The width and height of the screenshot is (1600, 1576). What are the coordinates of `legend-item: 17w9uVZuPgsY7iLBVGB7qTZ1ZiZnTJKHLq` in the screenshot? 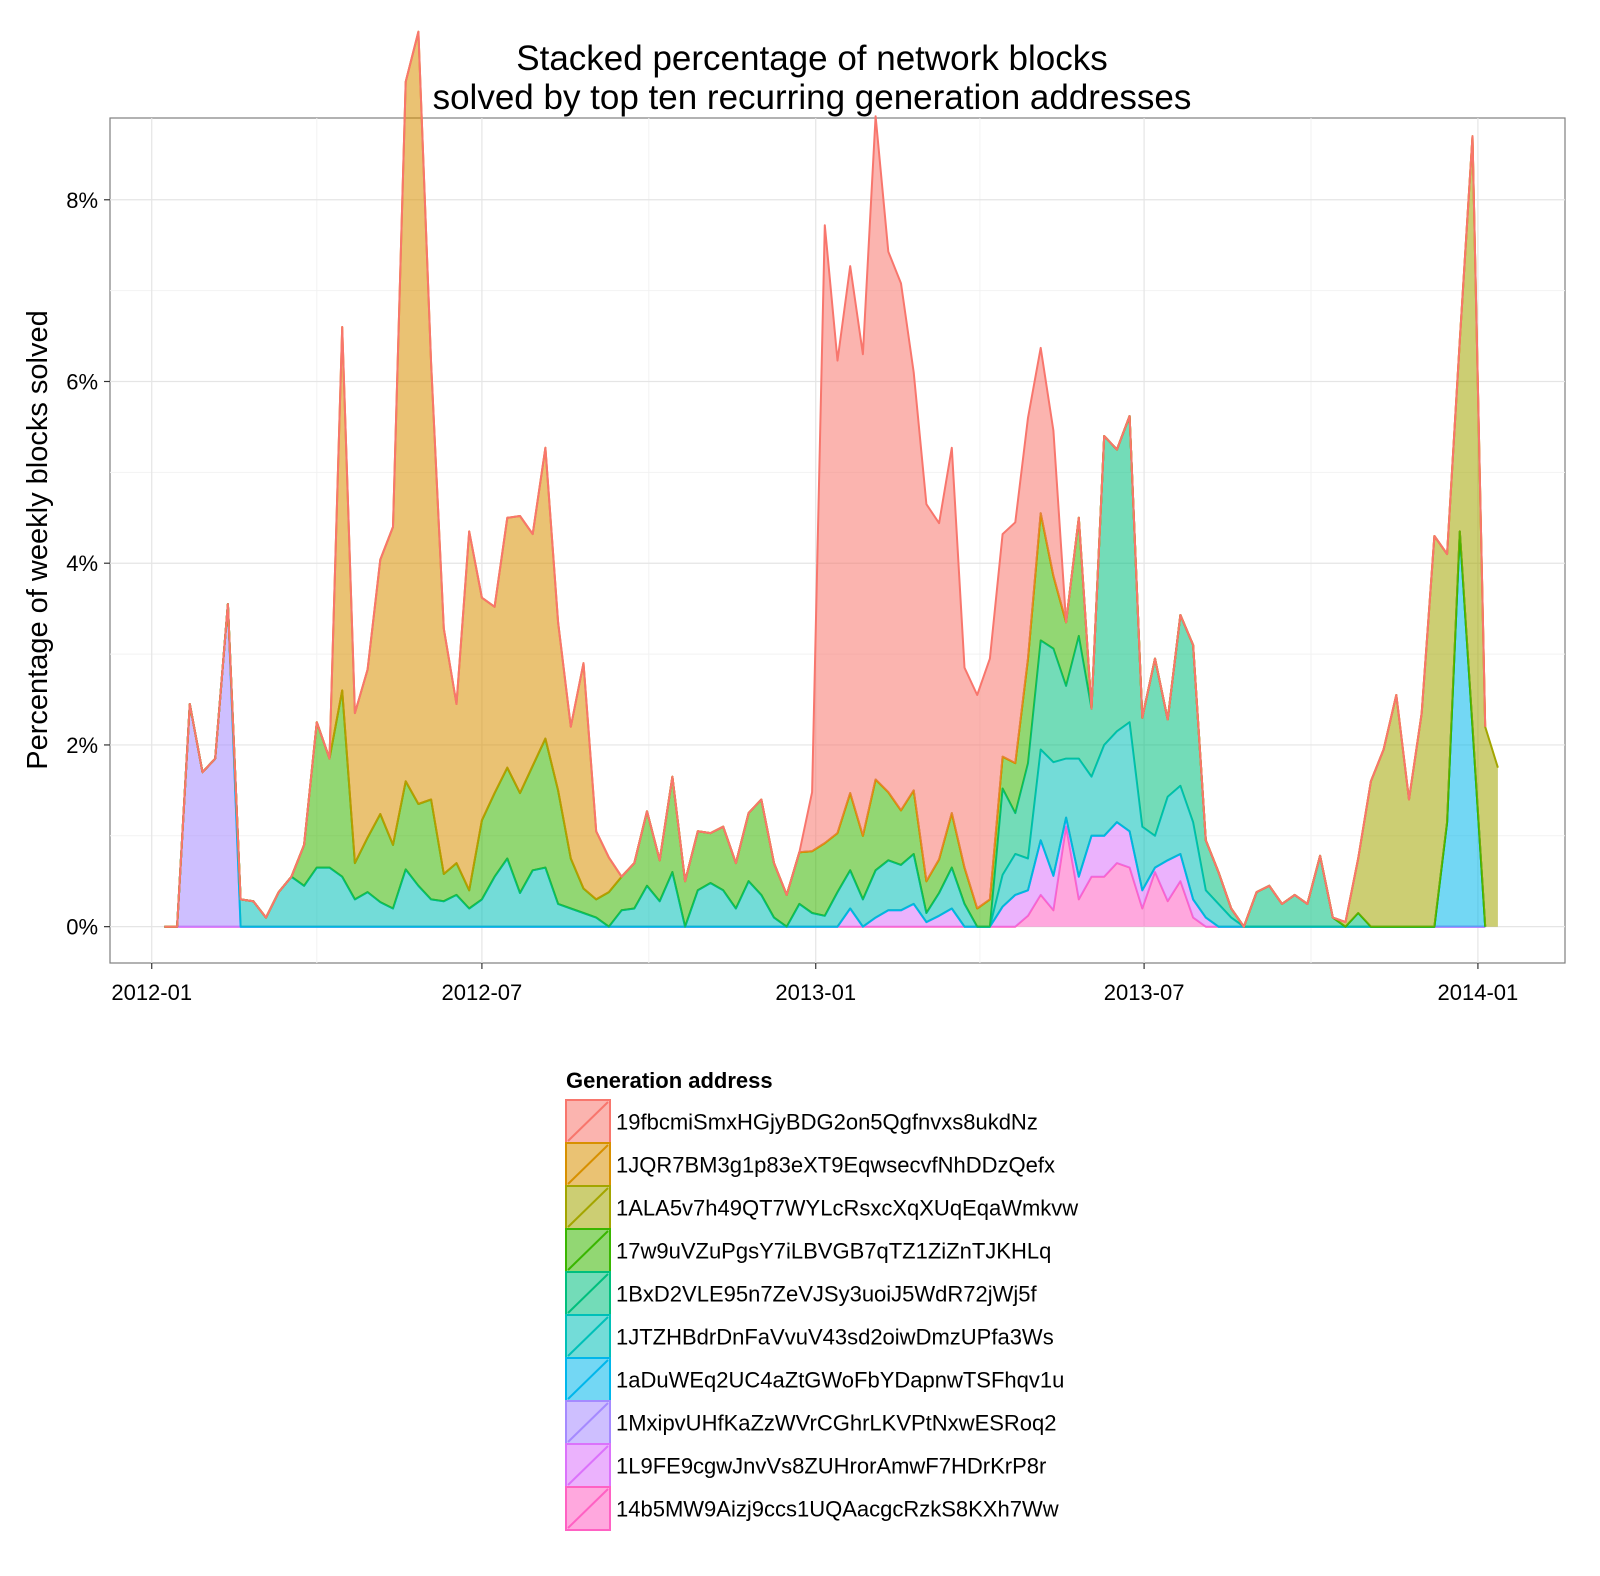 It's located at (808, 1250).